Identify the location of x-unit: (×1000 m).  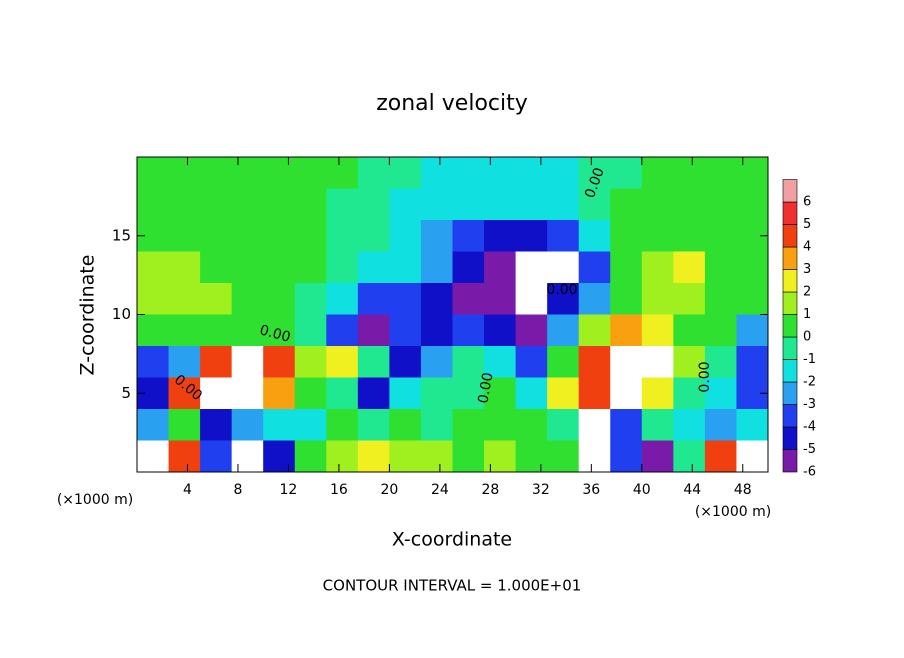
(733, 512).